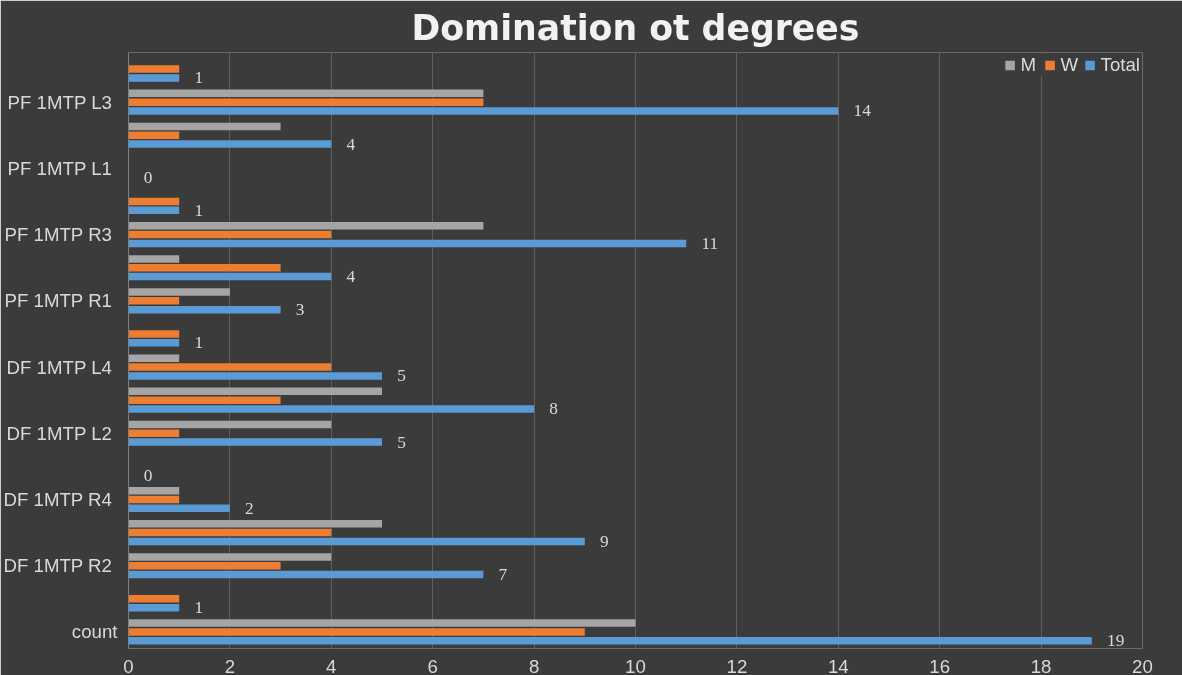  Describe the element at coordinates (1041, 665) in the screenshot. I see `x-tick-label: 18` at that location.